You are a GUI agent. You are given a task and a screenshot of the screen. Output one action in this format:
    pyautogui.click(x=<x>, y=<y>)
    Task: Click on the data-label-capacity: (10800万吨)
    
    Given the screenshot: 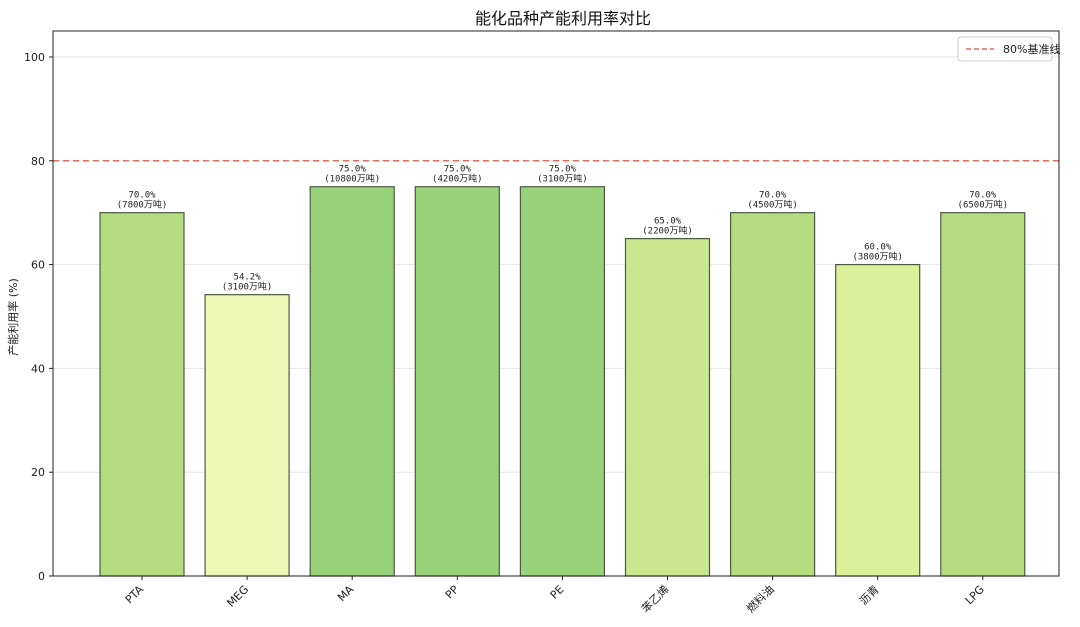 What is the action you would take?
    pyautogui.click(x=352, y=179)
    